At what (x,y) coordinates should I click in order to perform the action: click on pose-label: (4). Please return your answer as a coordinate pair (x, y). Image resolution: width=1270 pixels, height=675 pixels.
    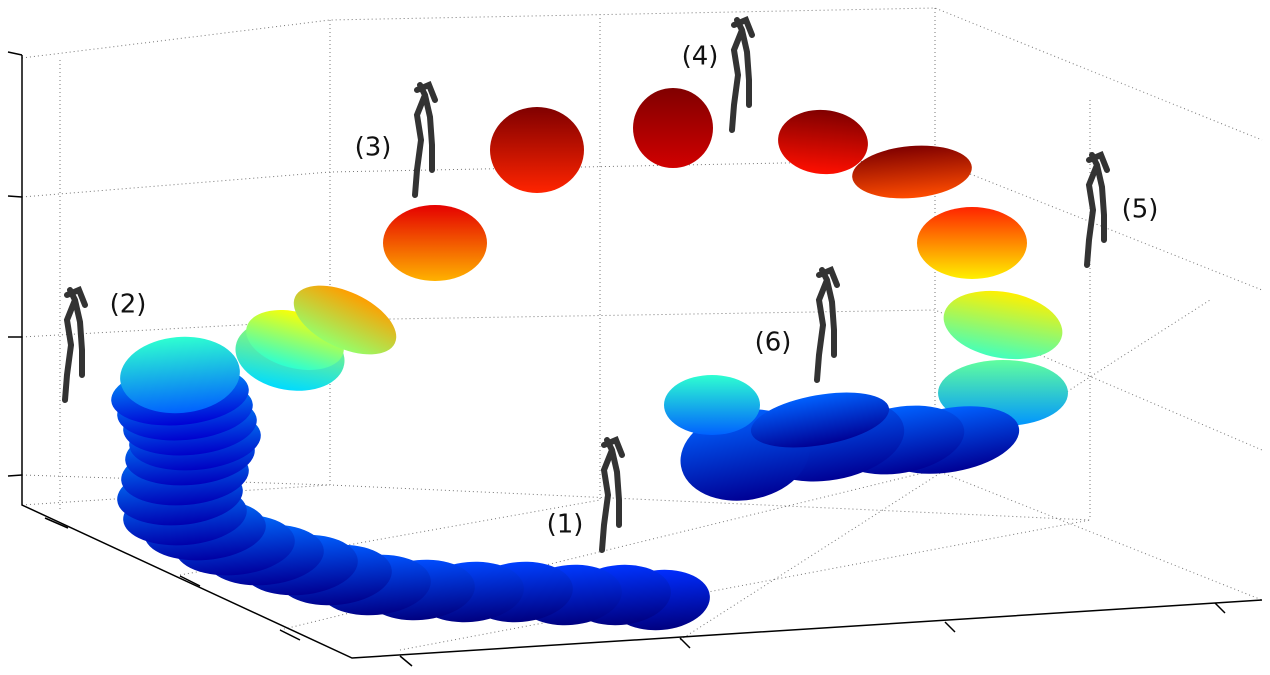
    Looking at the image, I should click on (700, 57).